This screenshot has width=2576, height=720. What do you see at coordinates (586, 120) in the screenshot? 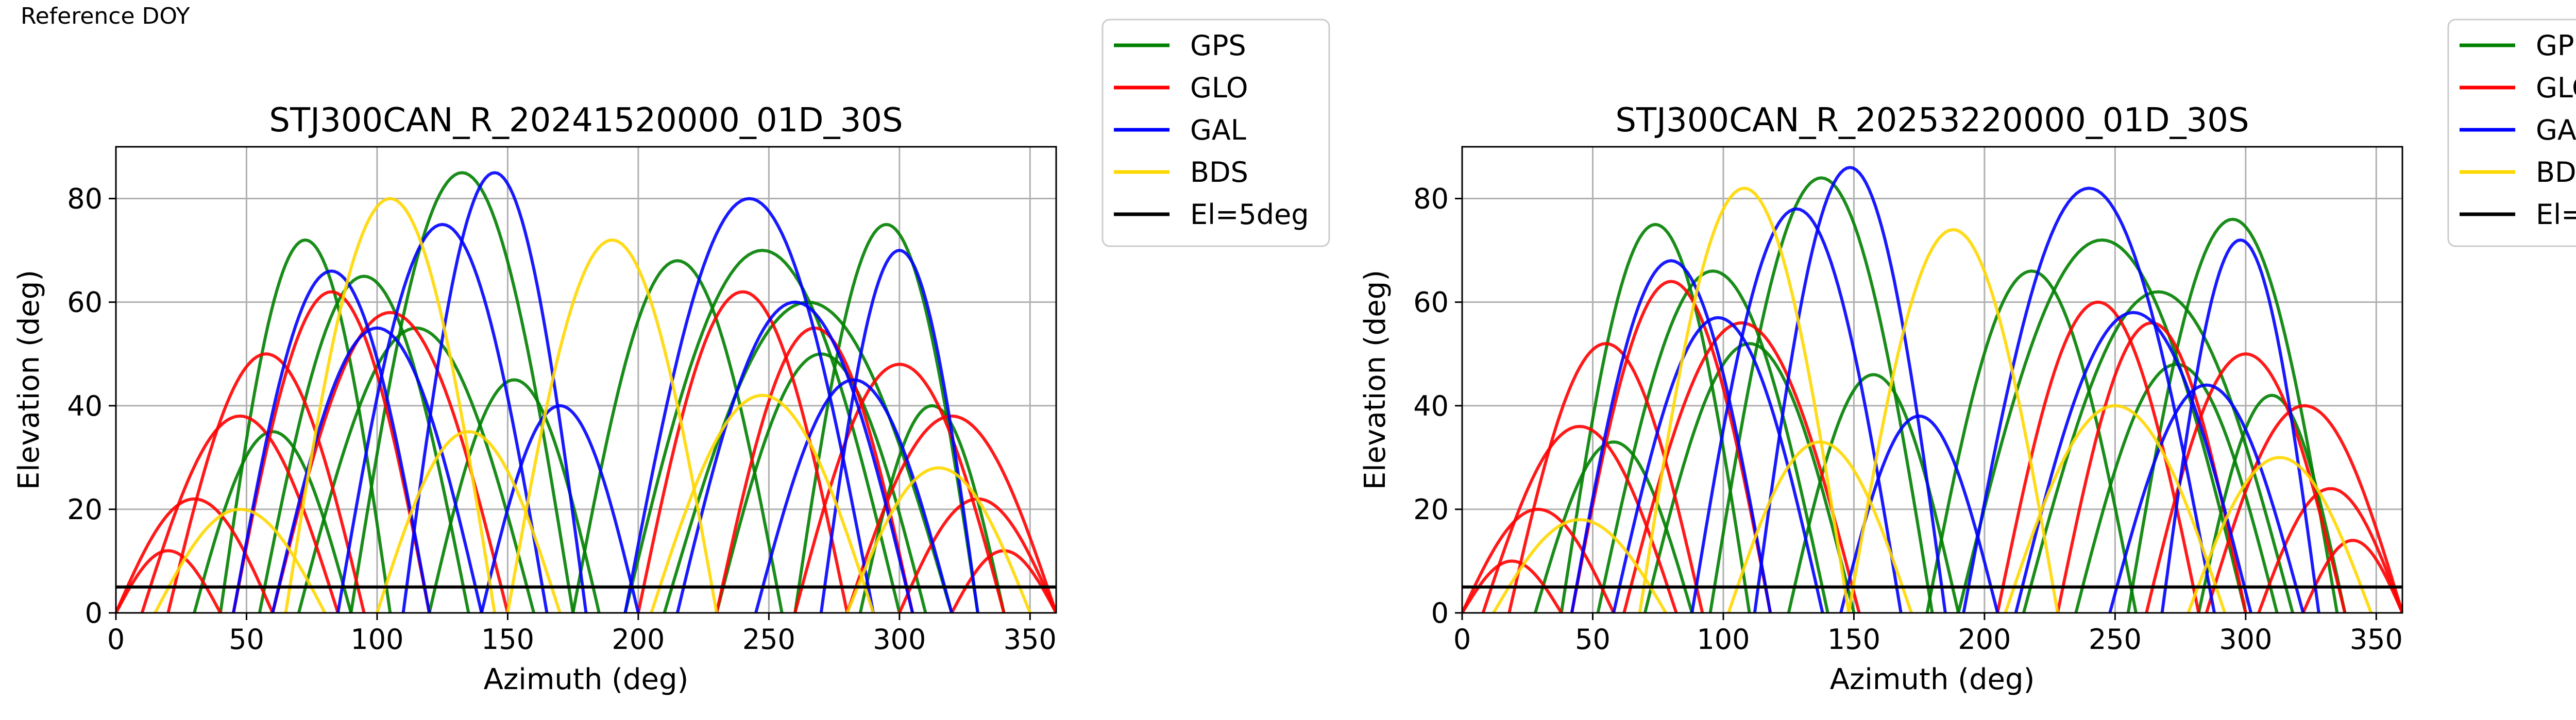
I see `chart-title: STJ300CAN_R_20241520000_01D_30S` at bounding box center [586, 120].